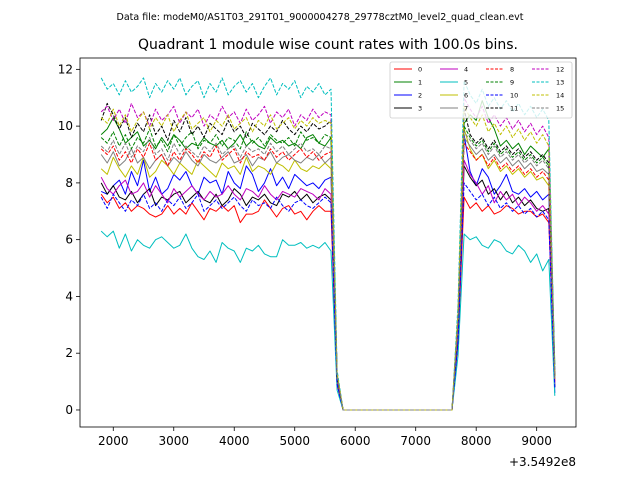  I want to click on y-tick-label: 4, so click(69, 296).